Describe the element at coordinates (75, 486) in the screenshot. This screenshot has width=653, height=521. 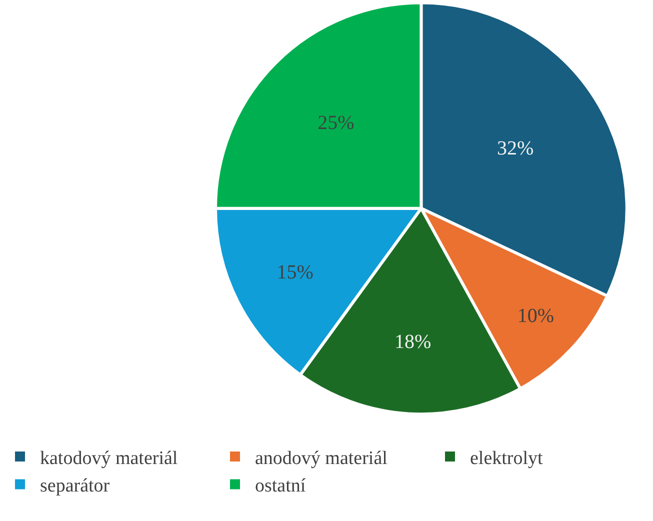
I see `legend-label: separátor` at that location.